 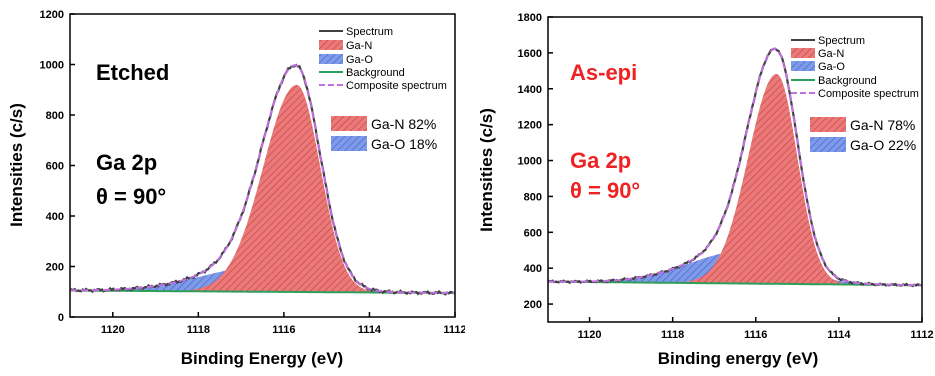 I want to click on y-axis-ticks: 200 400 600 800 1000 1200 1400 1600 1800, so click(x=535, y=161).